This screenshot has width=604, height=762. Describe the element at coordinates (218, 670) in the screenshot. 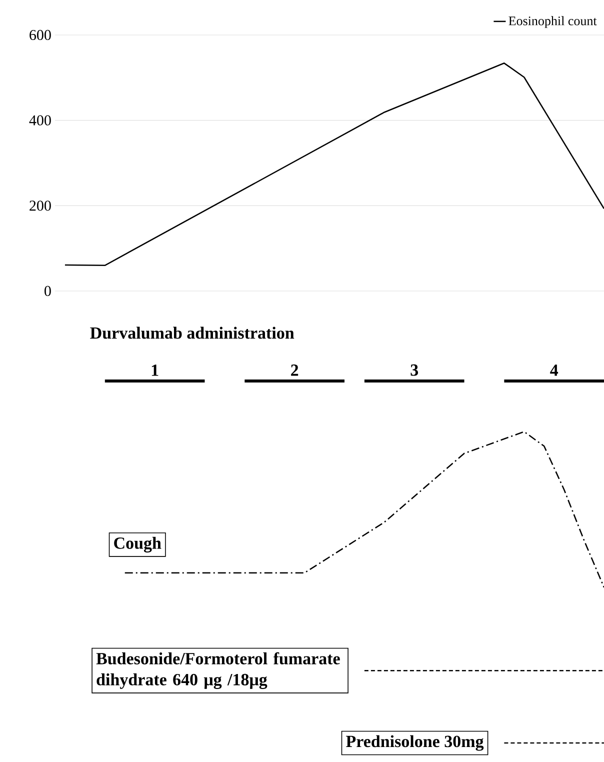

I see `series-label: Budesonide/Formoterol fumarate dihydrate 640 μg /18μg` at that location.